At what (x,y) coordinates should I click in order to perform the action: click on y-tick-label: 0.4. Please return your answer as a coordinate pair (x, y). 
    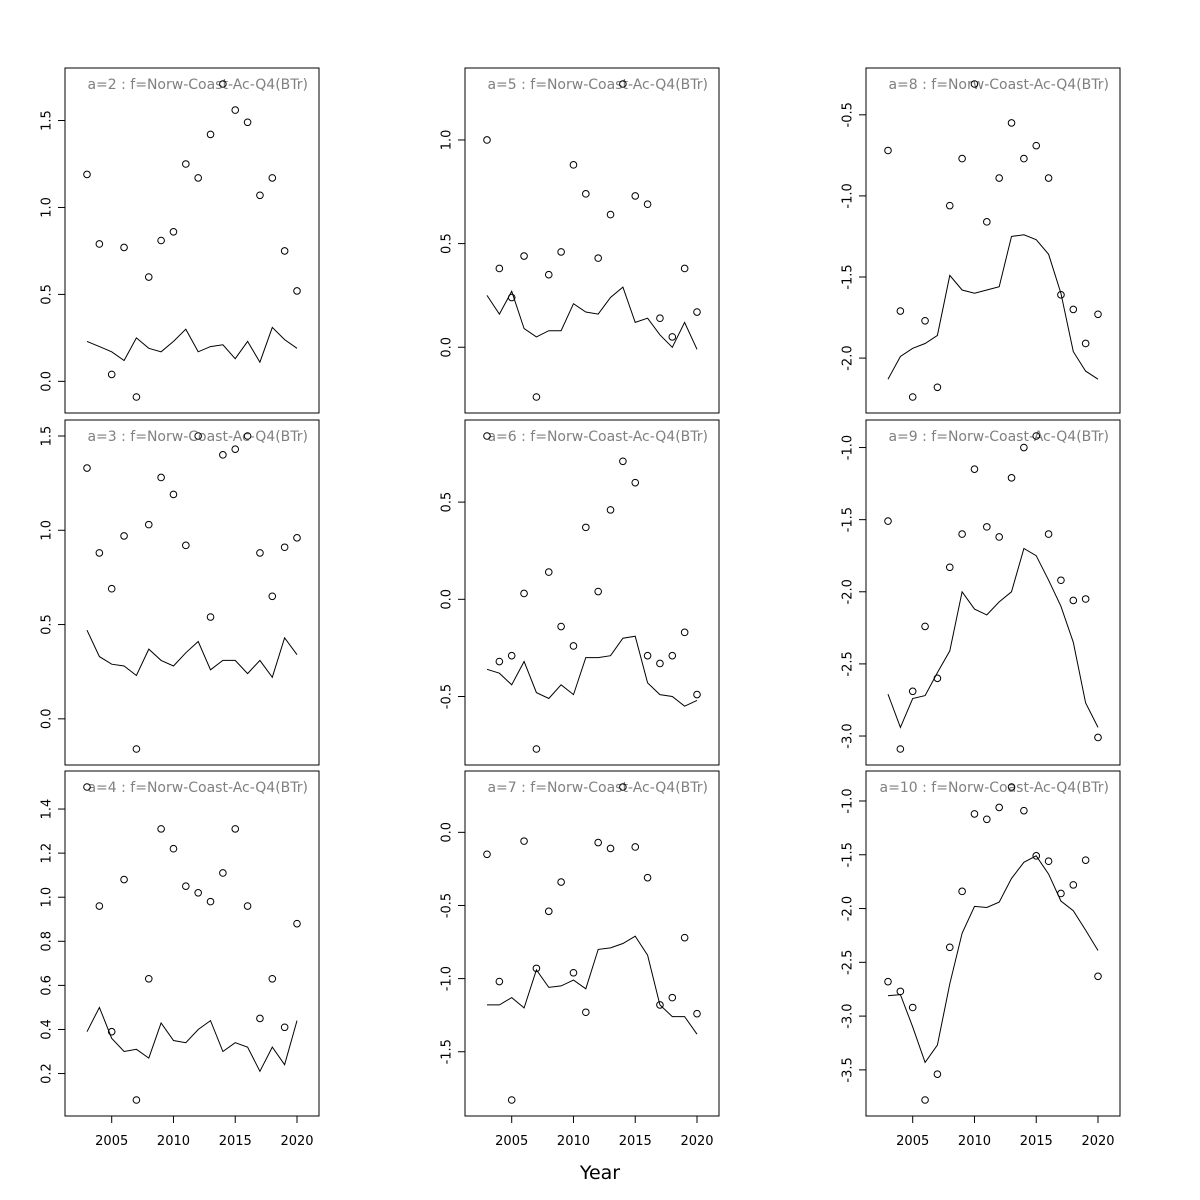
    Looking at the image, I should click on (47, 1029).